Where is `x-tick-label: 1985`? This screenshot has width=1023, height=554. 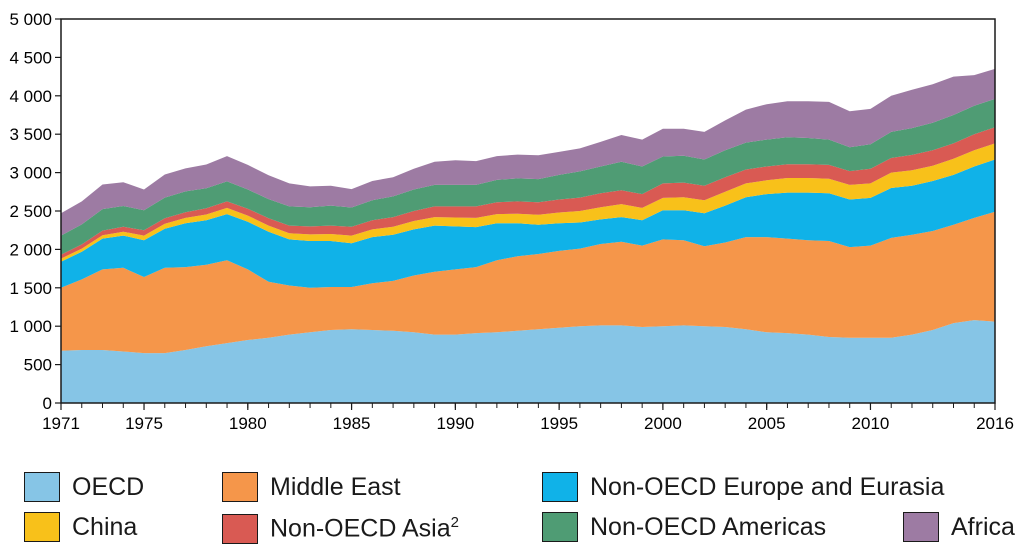 x-tick-label: 1985 is located at coordinates (352, 423).